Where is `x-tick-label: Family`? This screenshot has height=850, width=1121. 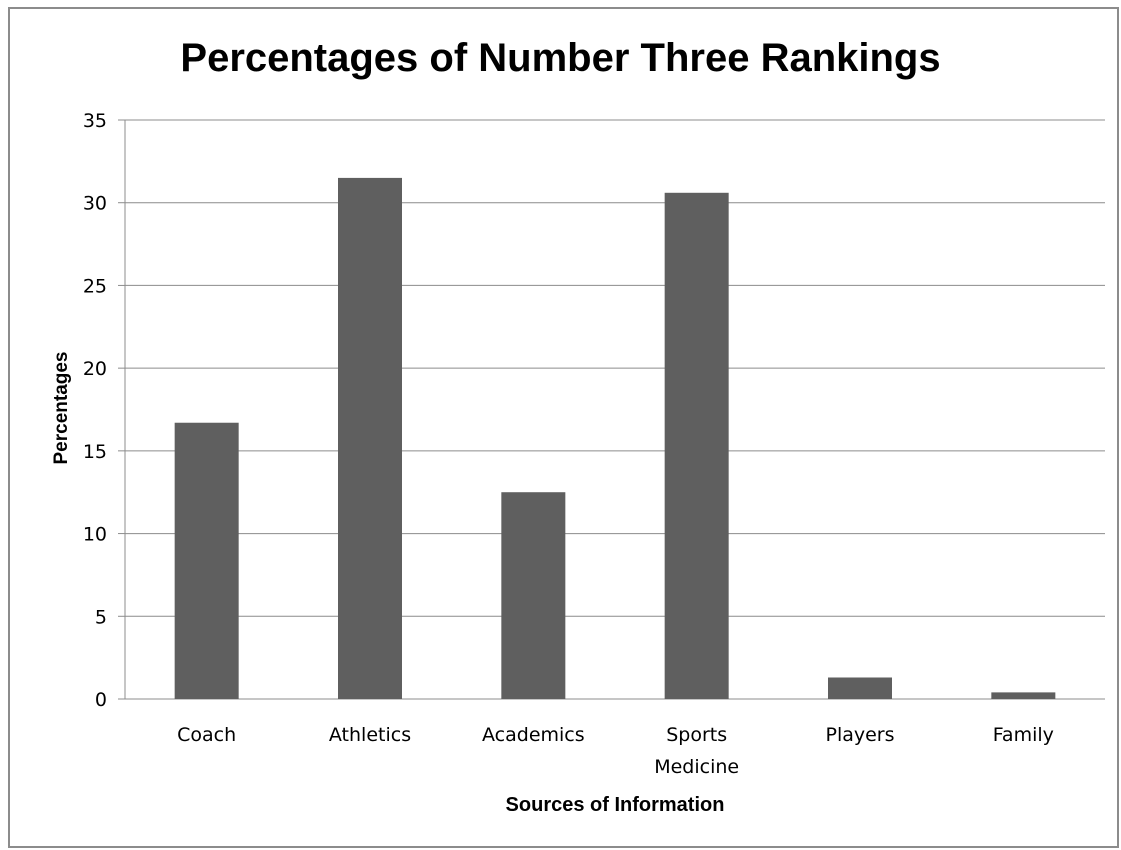
x-tick-label: Family is located at coordinates (1023, 735).